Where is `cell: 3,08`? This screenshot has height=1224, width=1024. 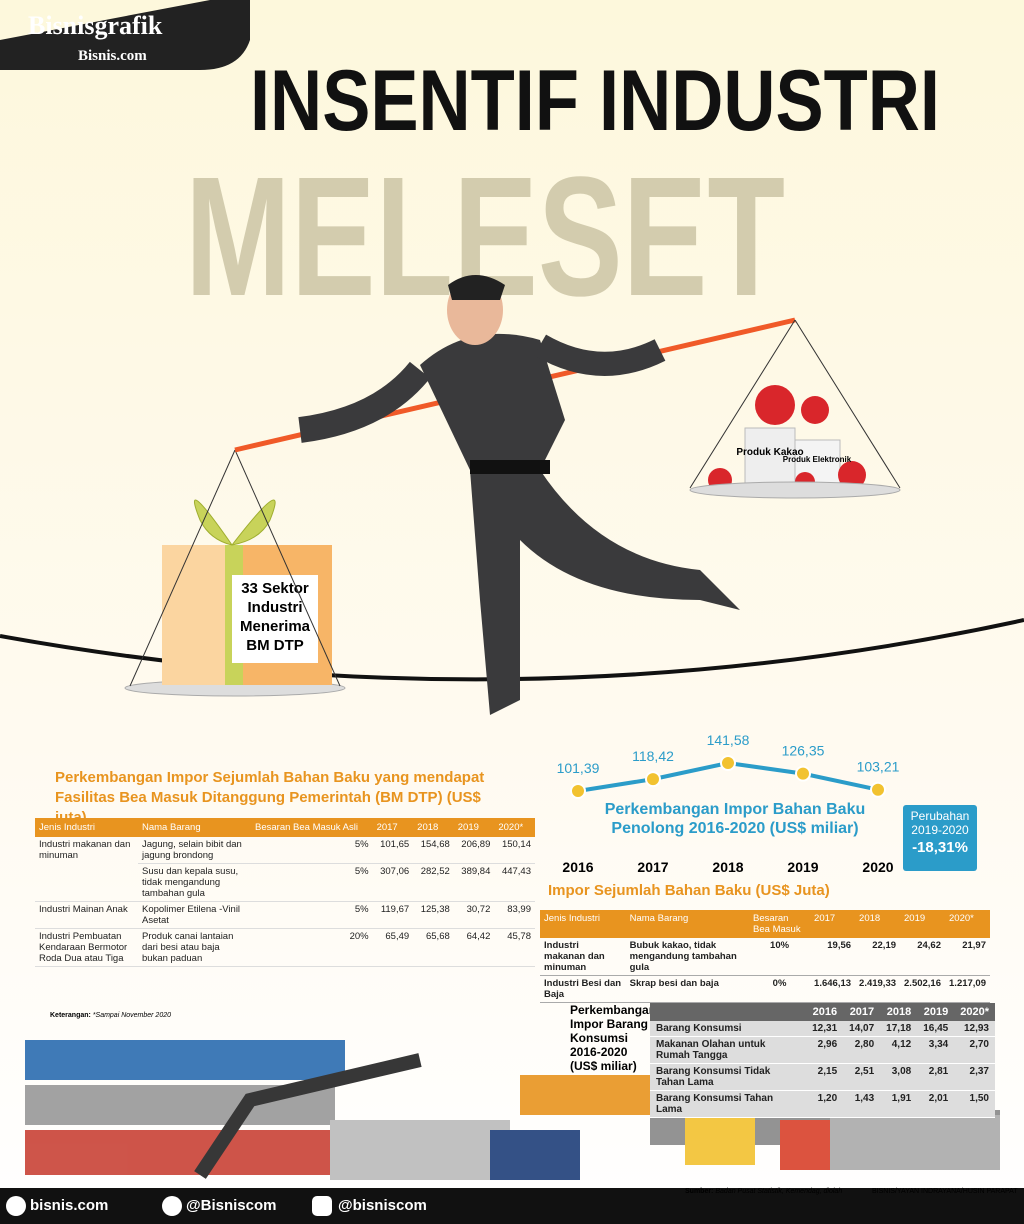
cell: 3,08 is located at coordinates (899, 1077).